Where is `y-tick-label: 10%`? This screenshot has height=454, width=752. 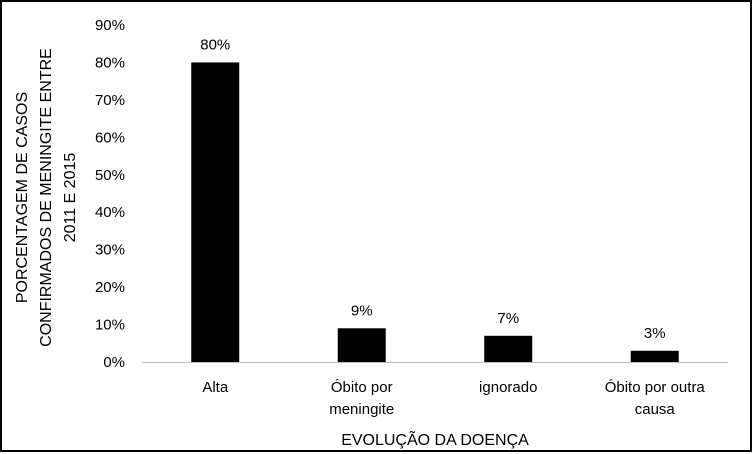
y-tick-label: 10% is located at coordinates (110, 325).